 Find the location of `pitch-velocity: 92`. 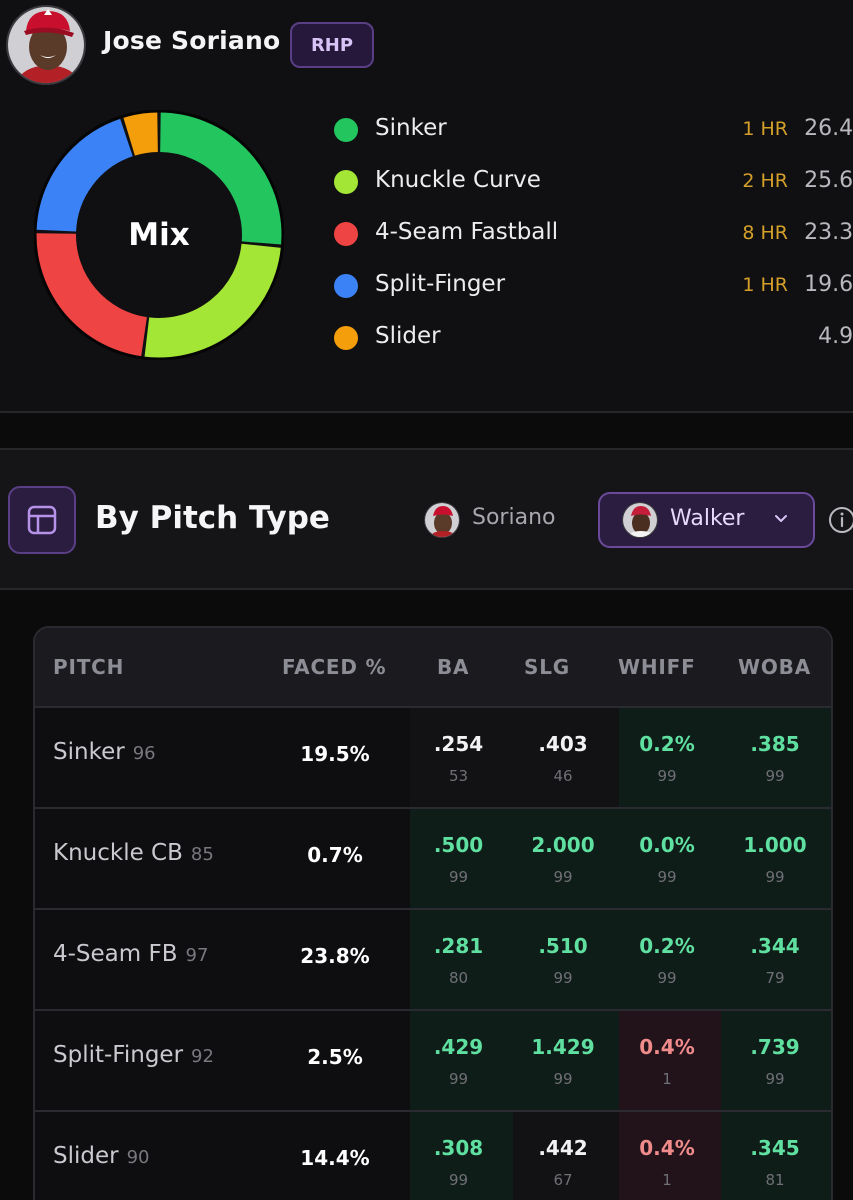

pitch-velocity: 92 is located at coordinates (202, 1056).